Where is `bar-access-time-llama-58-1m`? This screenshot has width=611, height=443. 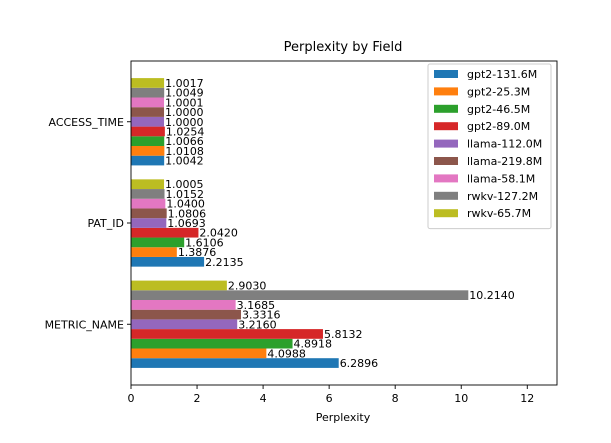
bar-access-time-llama-58-1m is located at coordinates (148, 102).